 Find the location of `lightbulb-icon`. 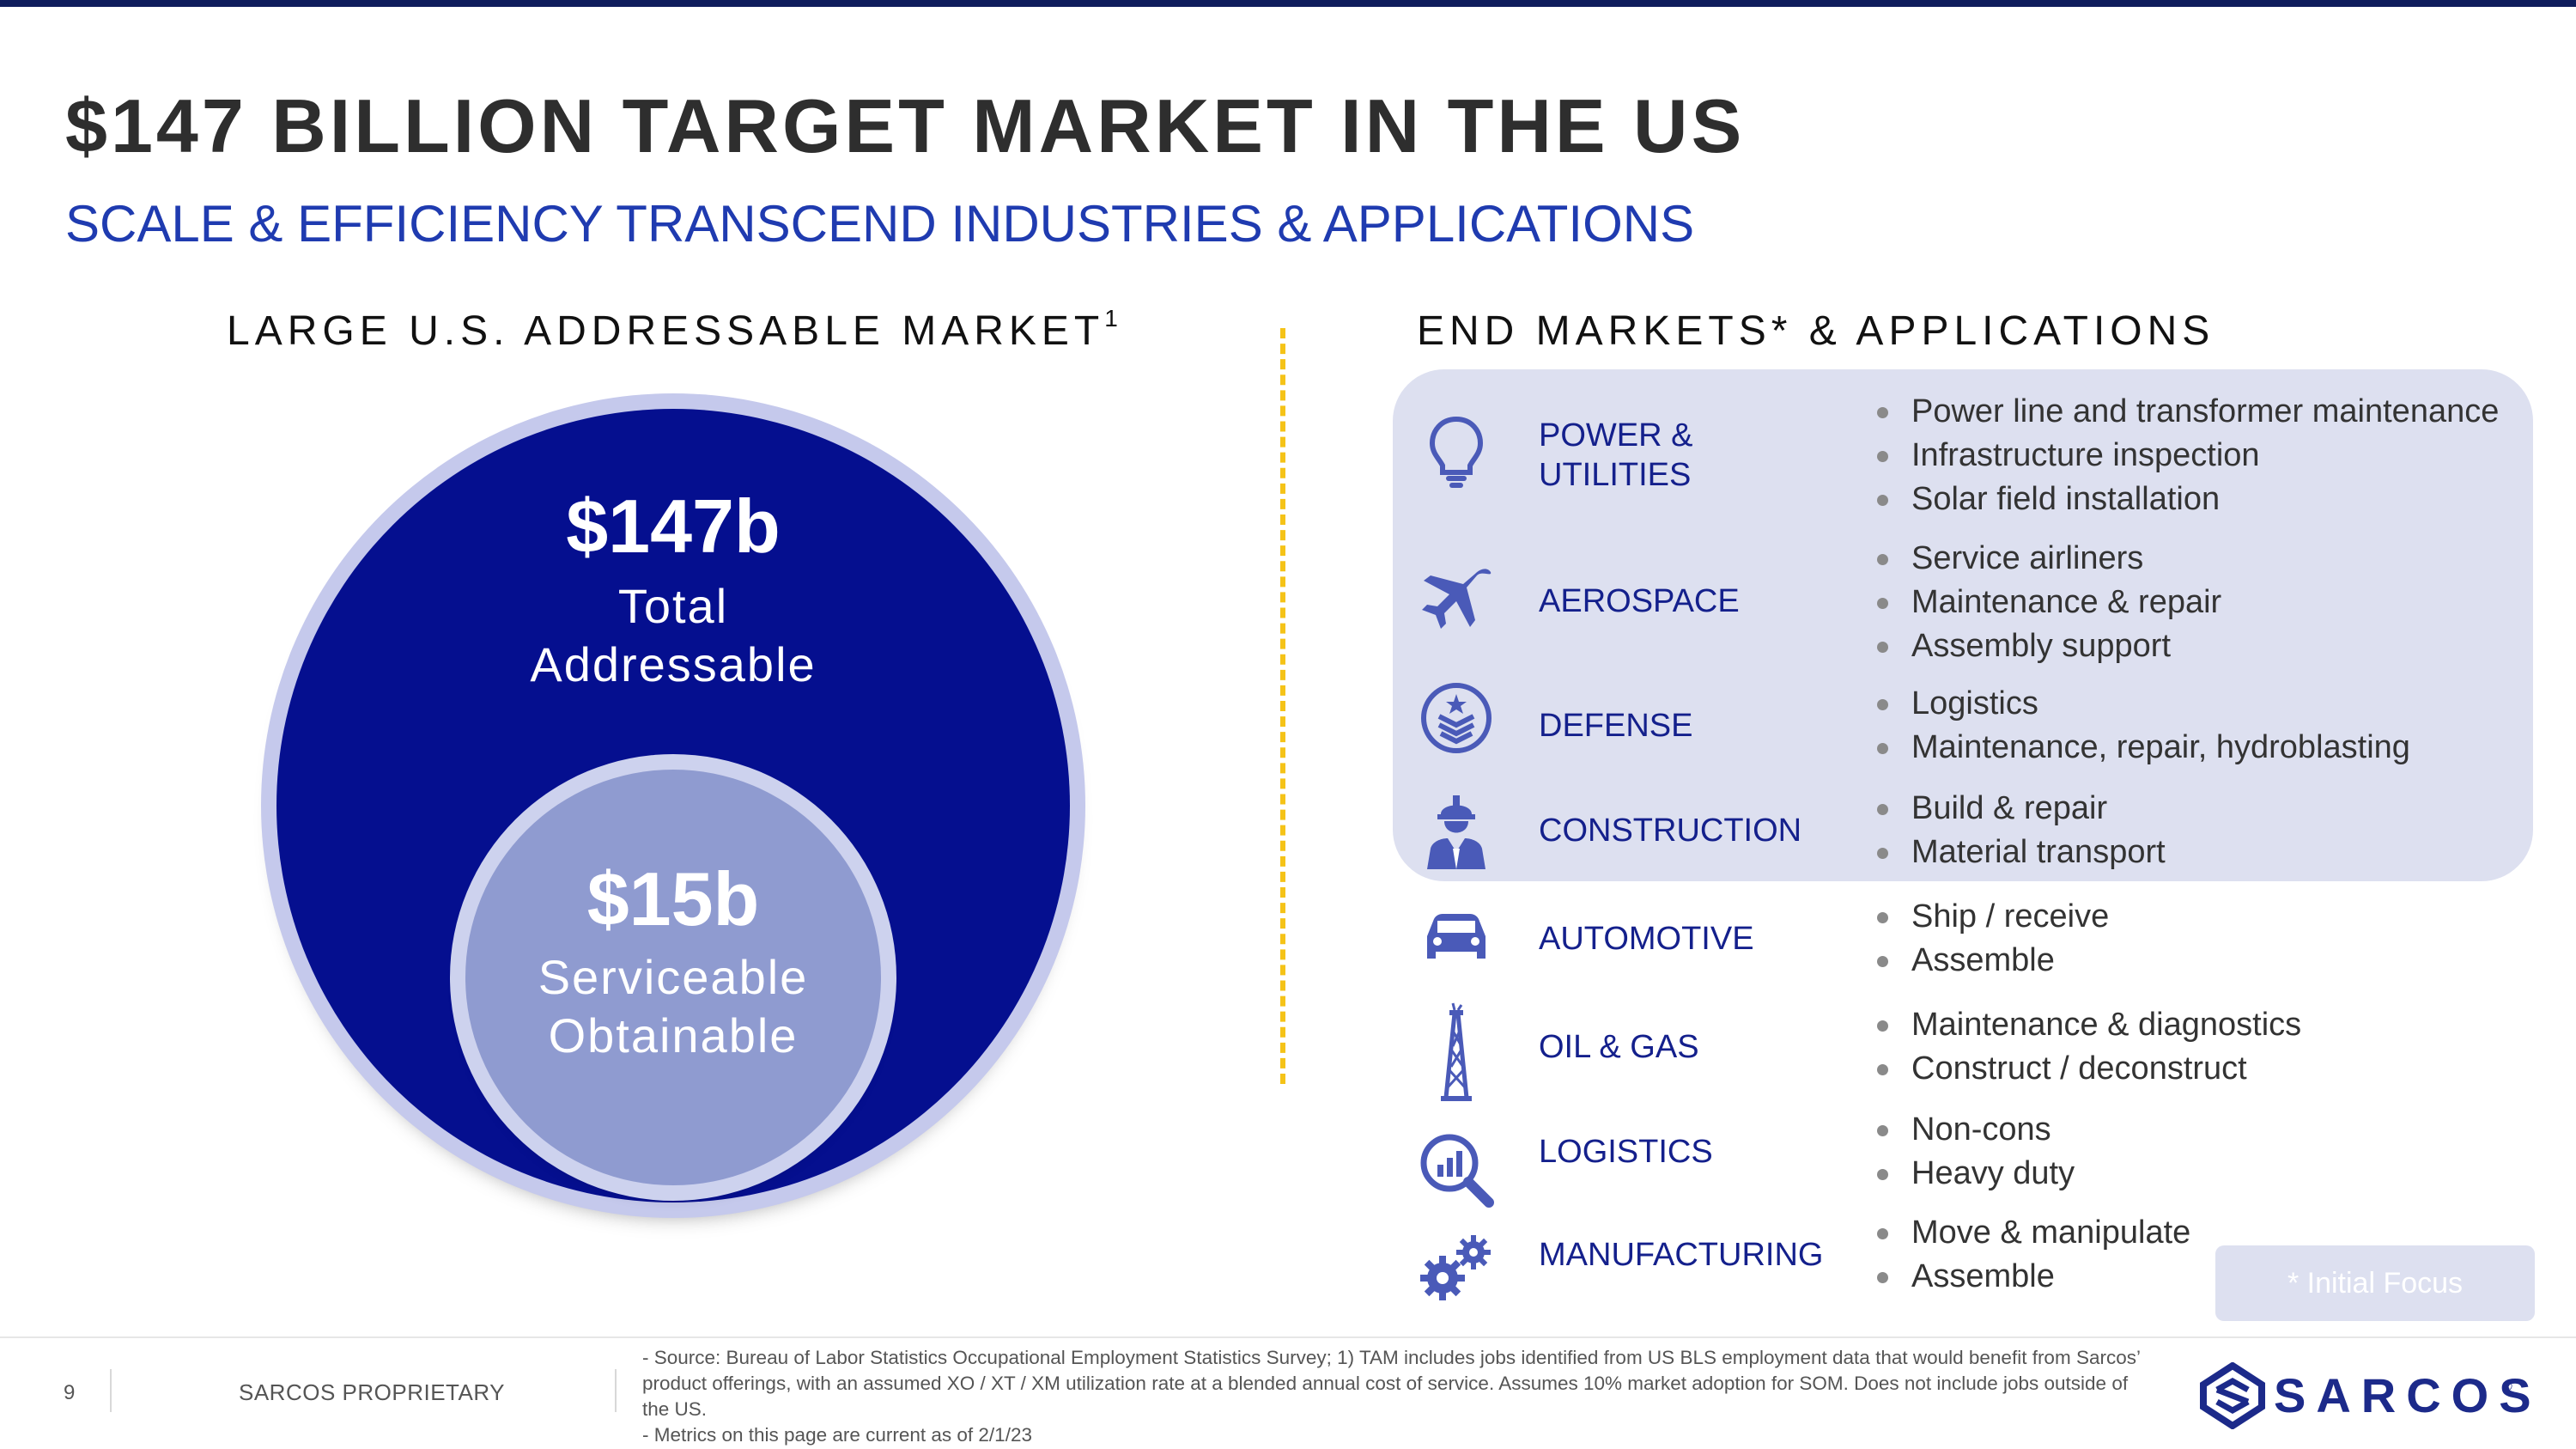

lightbulb-icon is located at coordinates (1456, 452).